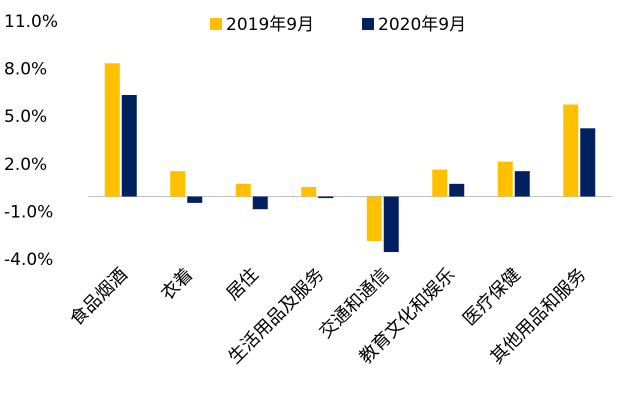 The height and width of the screenshot is (412, 617). Describe the element at coordinates (422, 25) in the screenshot. I see `legend-label: 2020年9月` at that location.